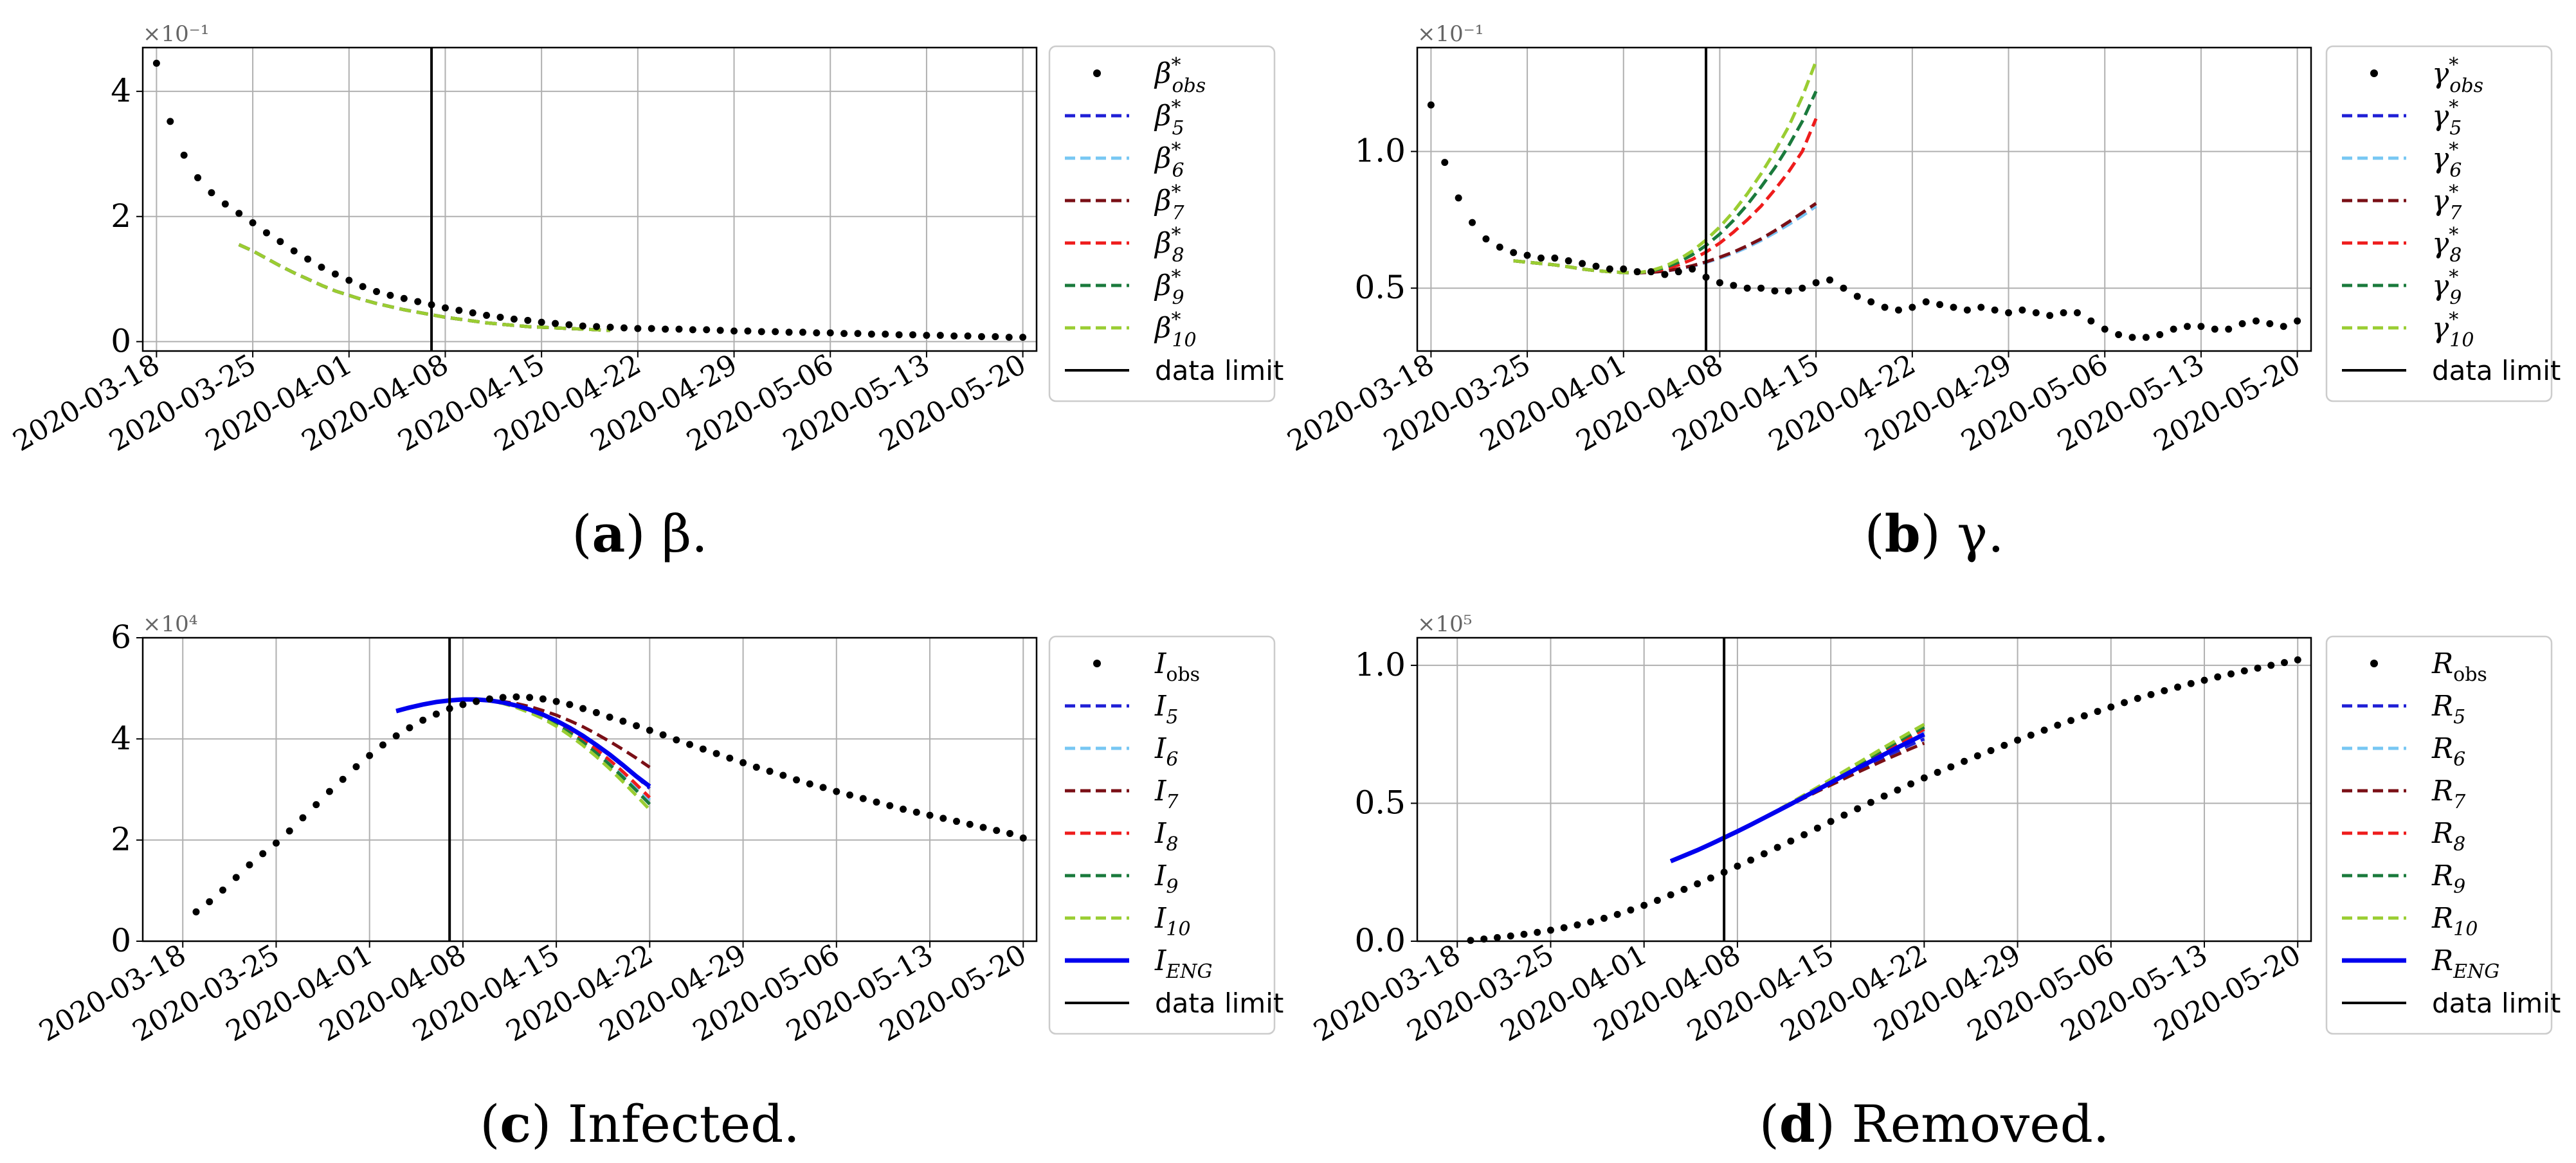  What do you see at coordinates (1864, 199) in the screenshot?
I see `plot-frame` at bounding box center [1864, 199].